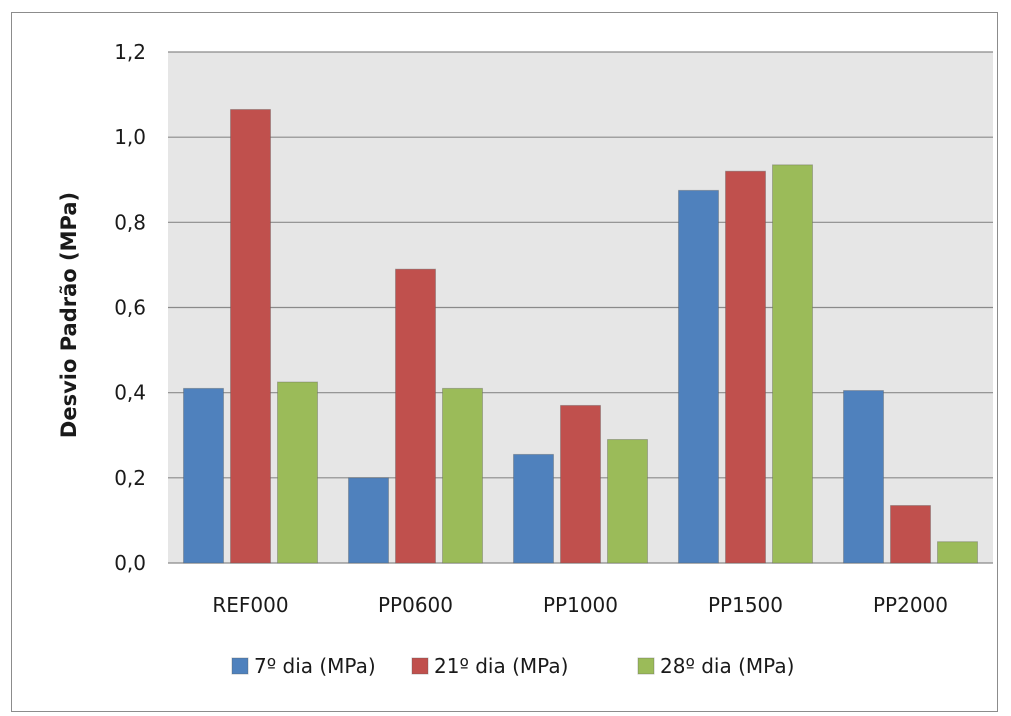 This screenshot has width=1011, height=716. I want to click on x-tick-label: PP1500, so click(745, 605).